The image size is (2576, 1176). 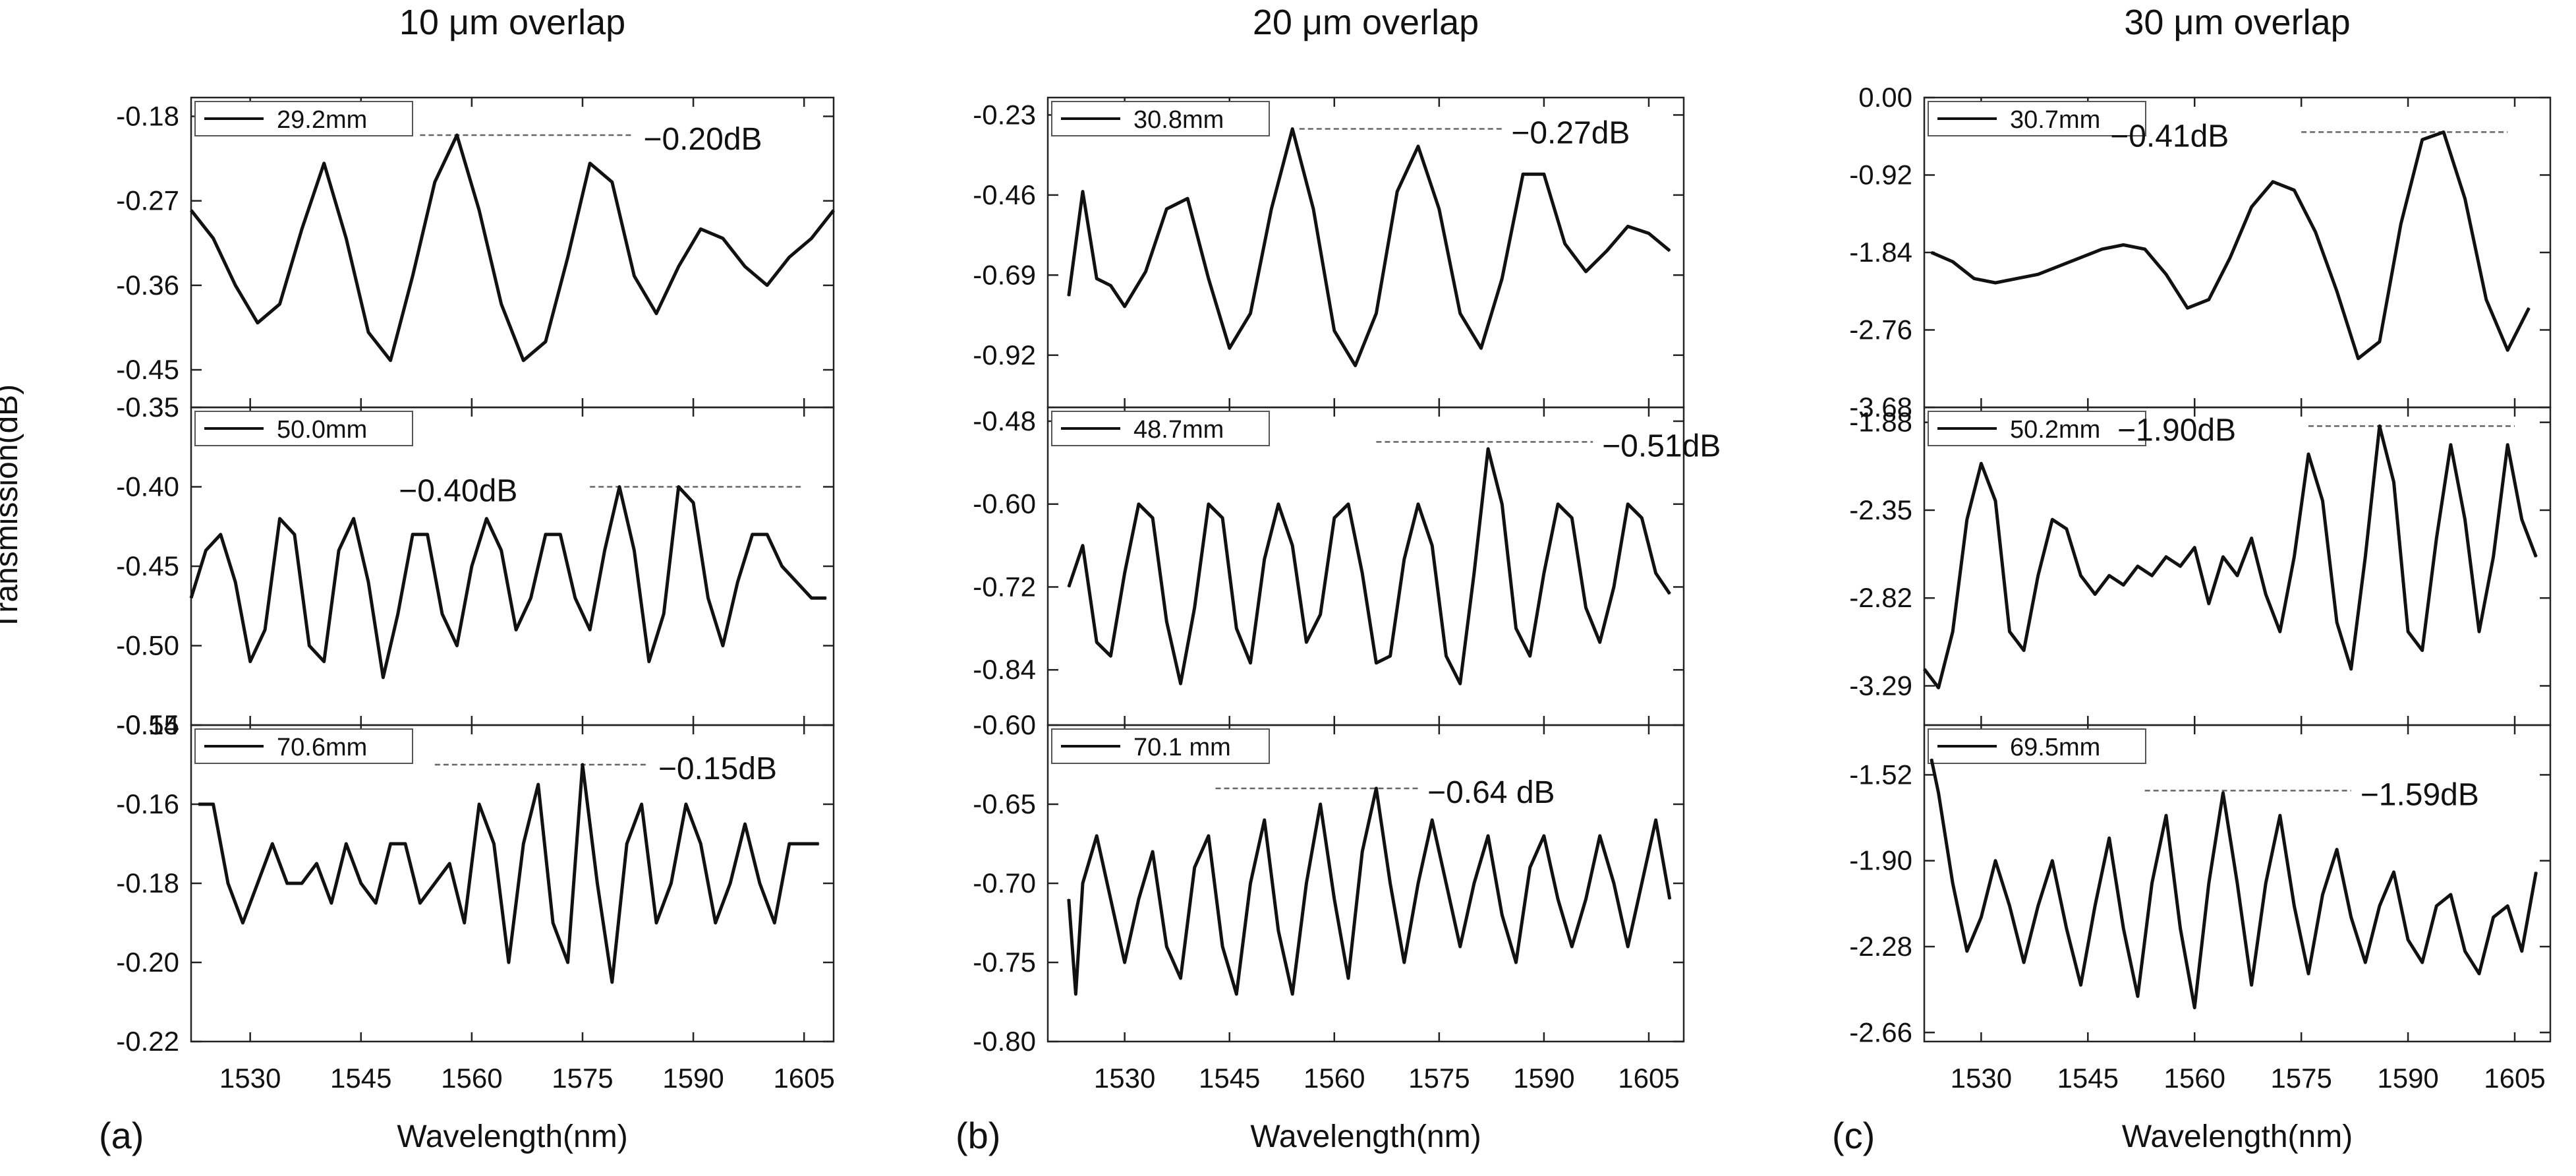 I want to click on annotation: −0.27dB, so click(x=1571, y=133).